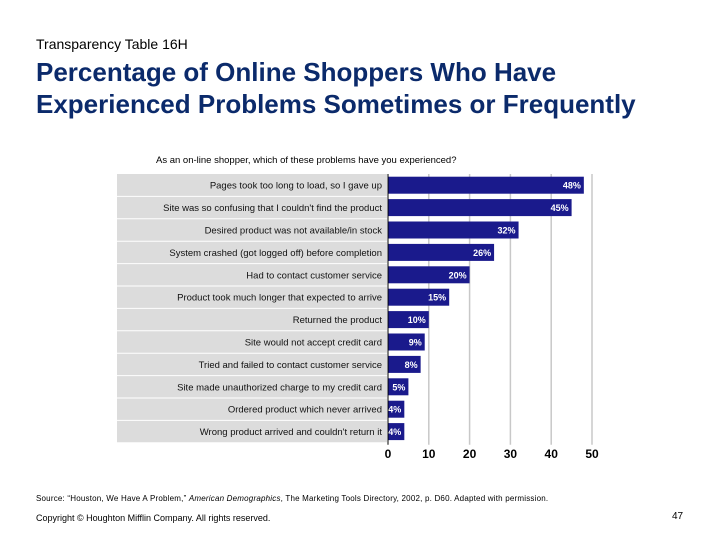 The height and width of the screenshot is (540, 720). What do you see at coordinates (305, 410) in the screenshot?
I see `category-label: Ordered product which never arrived` at bounding box center [305, 410].